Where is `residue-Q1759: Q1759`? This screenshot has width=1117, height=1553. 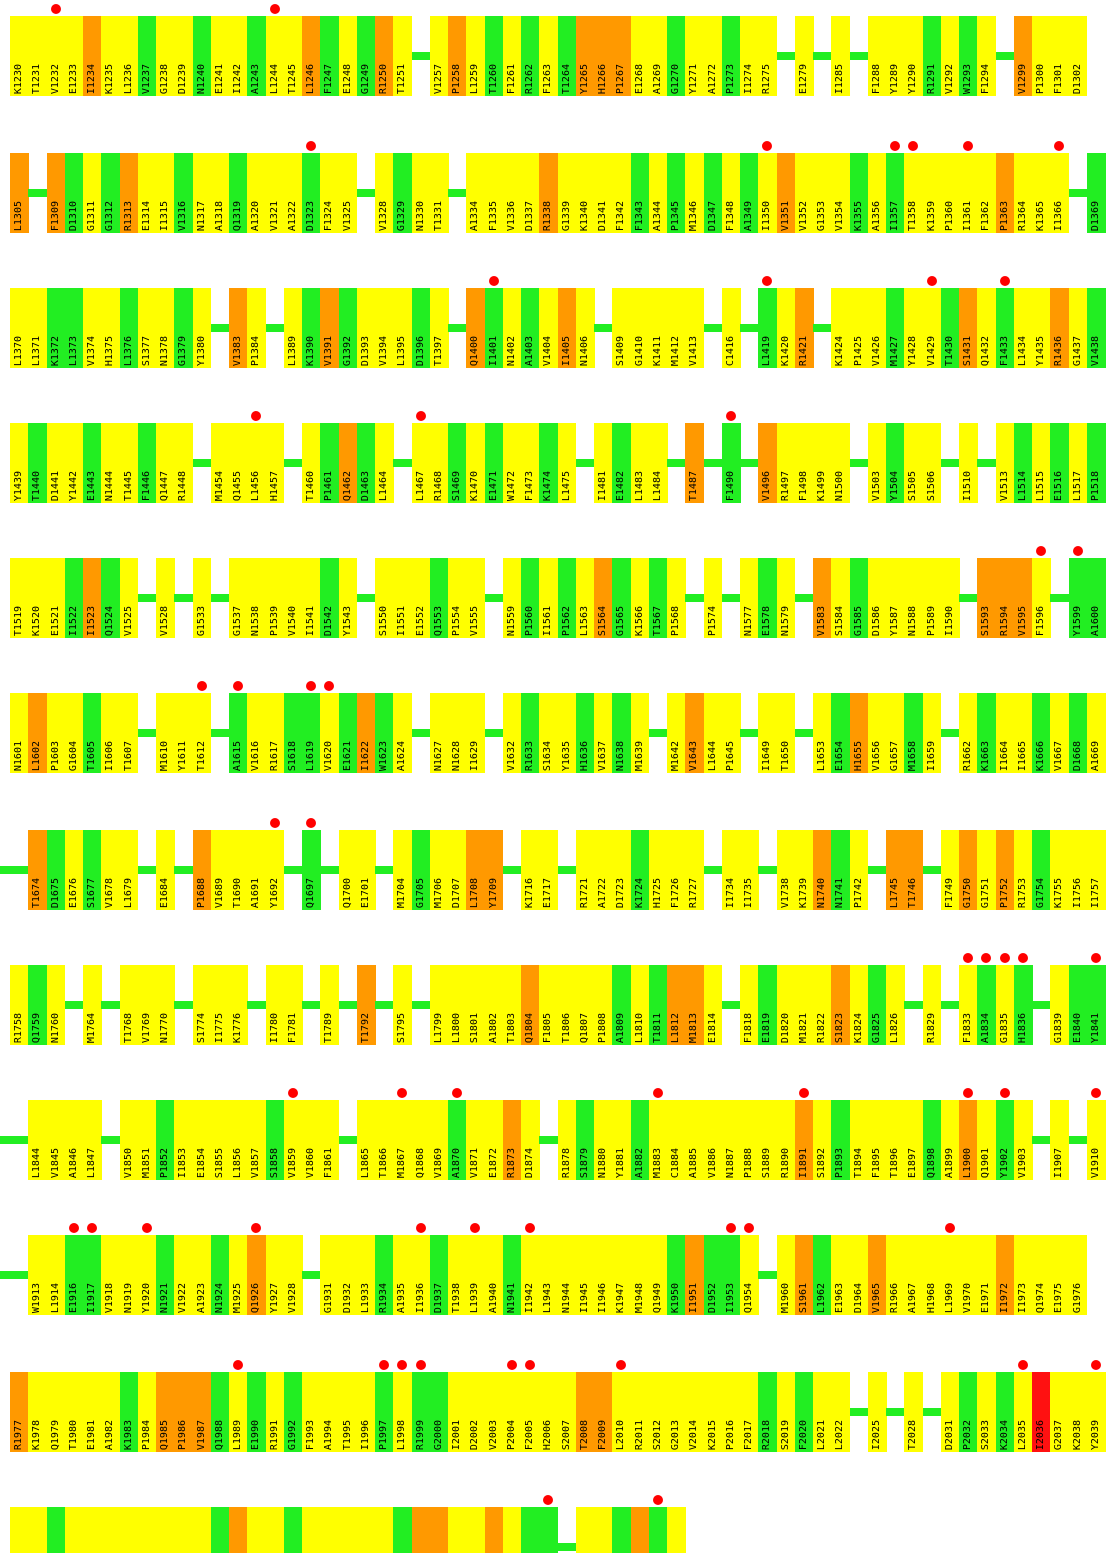
residue-Q1759: Q1759 is located at coordinates (37, 1005).